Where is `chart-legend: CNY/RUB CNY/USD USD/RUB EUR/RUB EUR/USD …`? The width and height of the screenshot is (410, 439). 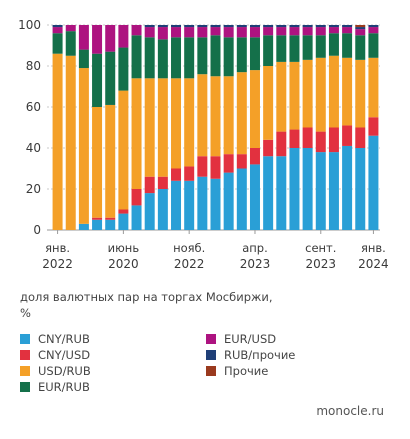 chart-legend: CNY/RUB CNY/USD USD/RUB EUR/RUB EUR/USD … is located at coordinates (215, 363).